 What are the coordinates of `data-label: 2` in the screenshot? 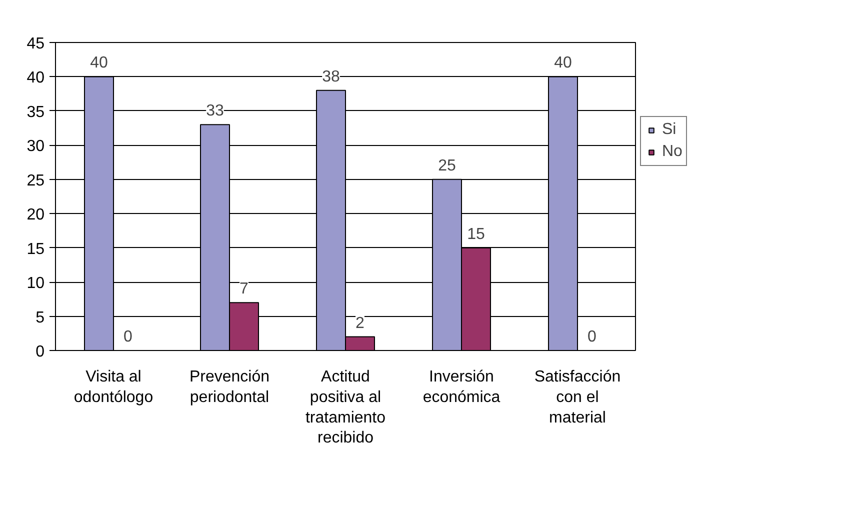 It's located at (360, 323).